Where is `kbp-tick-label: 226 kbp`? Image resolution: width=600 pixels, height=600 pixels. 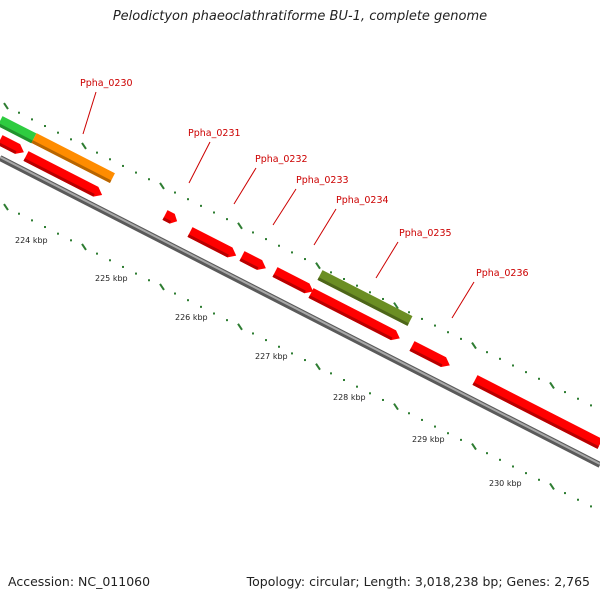
kbp-tick-label: 226 kbp is located at coordinates (191, 317).